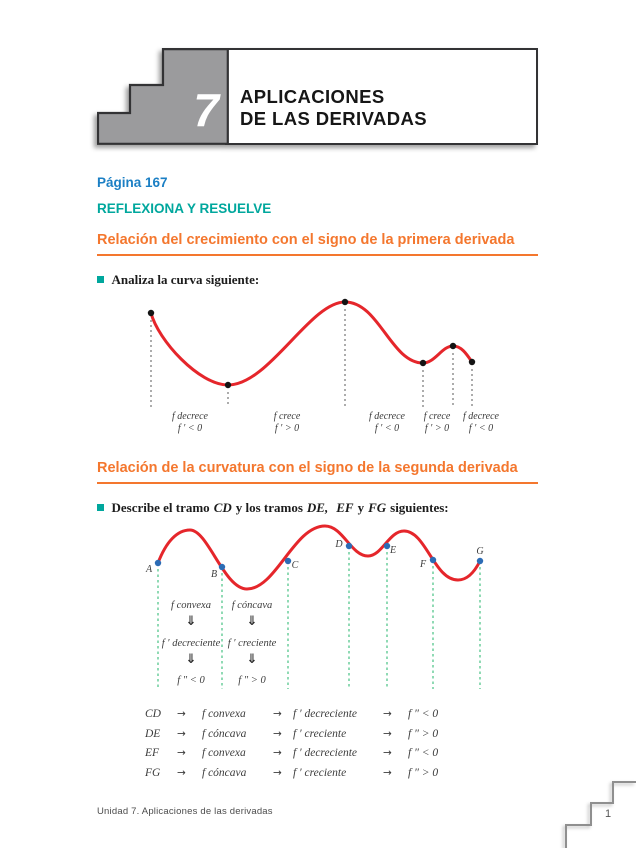  I want to click on stair-polygon, so click(163, 96).